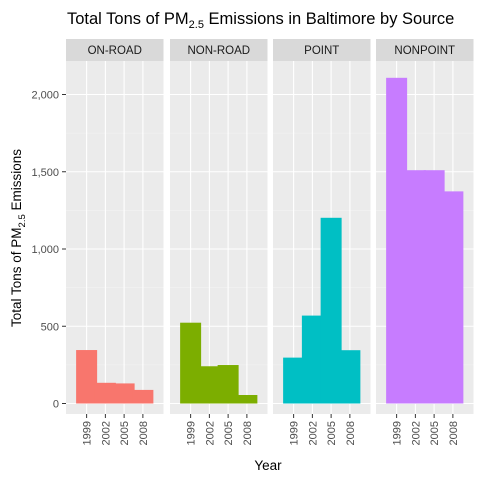  I want to click on bar-non-road-2005, so click(228, 384).